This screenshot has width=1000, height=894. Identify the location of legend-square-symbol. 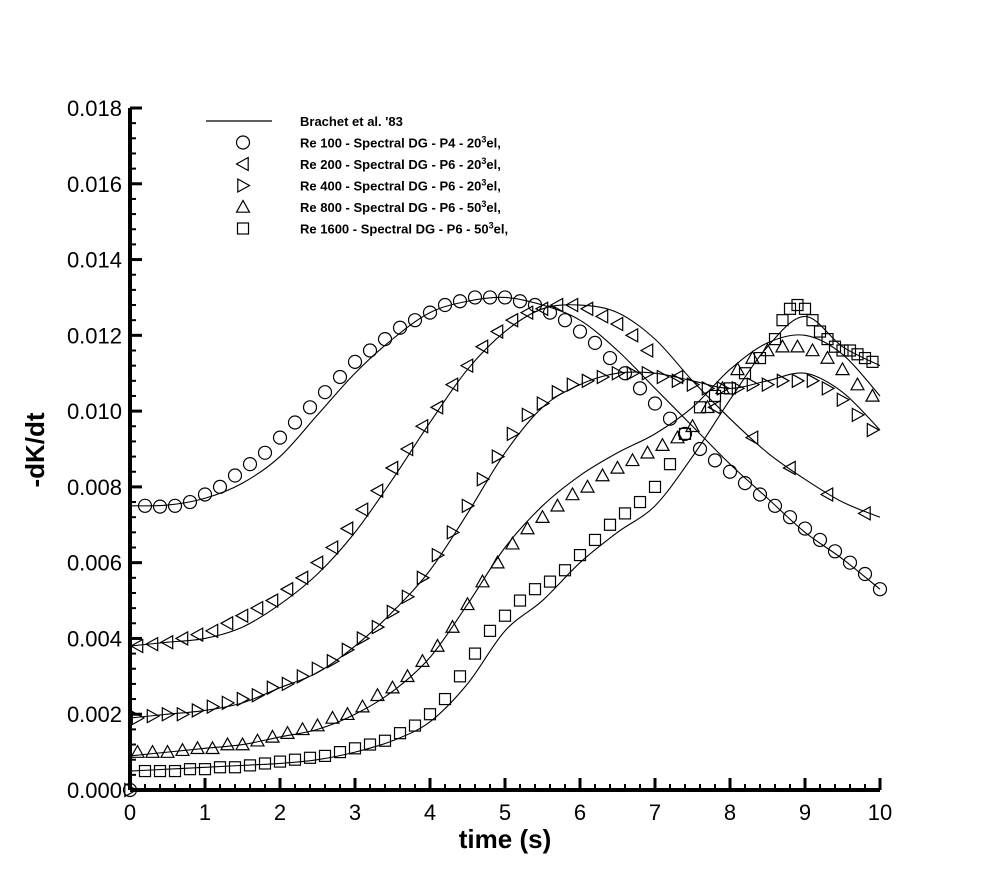
(243, 228).